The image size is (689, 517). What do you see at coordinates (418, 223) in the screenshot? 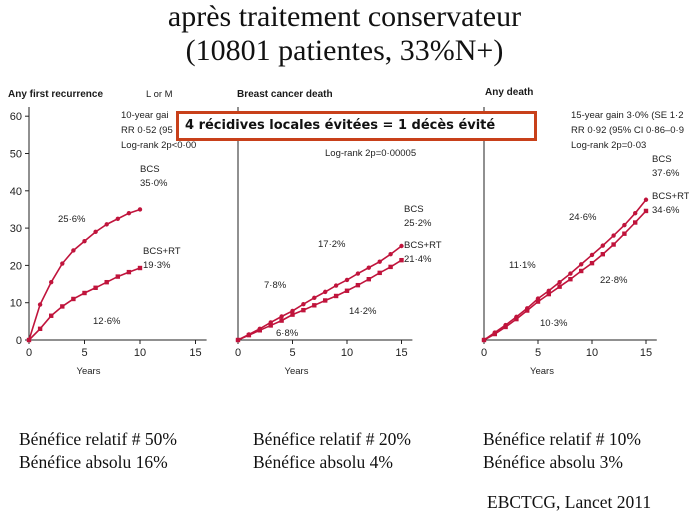
I see `series-bcs-end-label: 25·2%` at bounding box center [418, 223].